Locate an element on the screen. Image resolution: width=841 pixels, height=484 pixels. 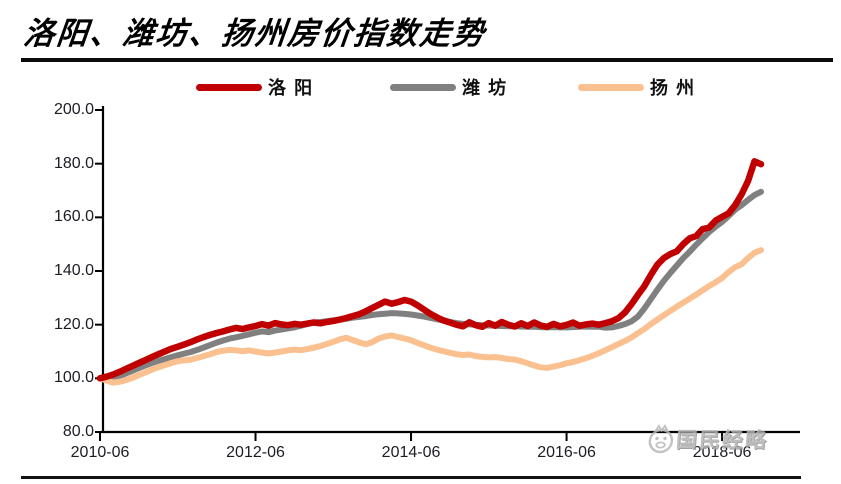
legend-label-luoyang: 洛阳 is located at coordinates (294, 88).